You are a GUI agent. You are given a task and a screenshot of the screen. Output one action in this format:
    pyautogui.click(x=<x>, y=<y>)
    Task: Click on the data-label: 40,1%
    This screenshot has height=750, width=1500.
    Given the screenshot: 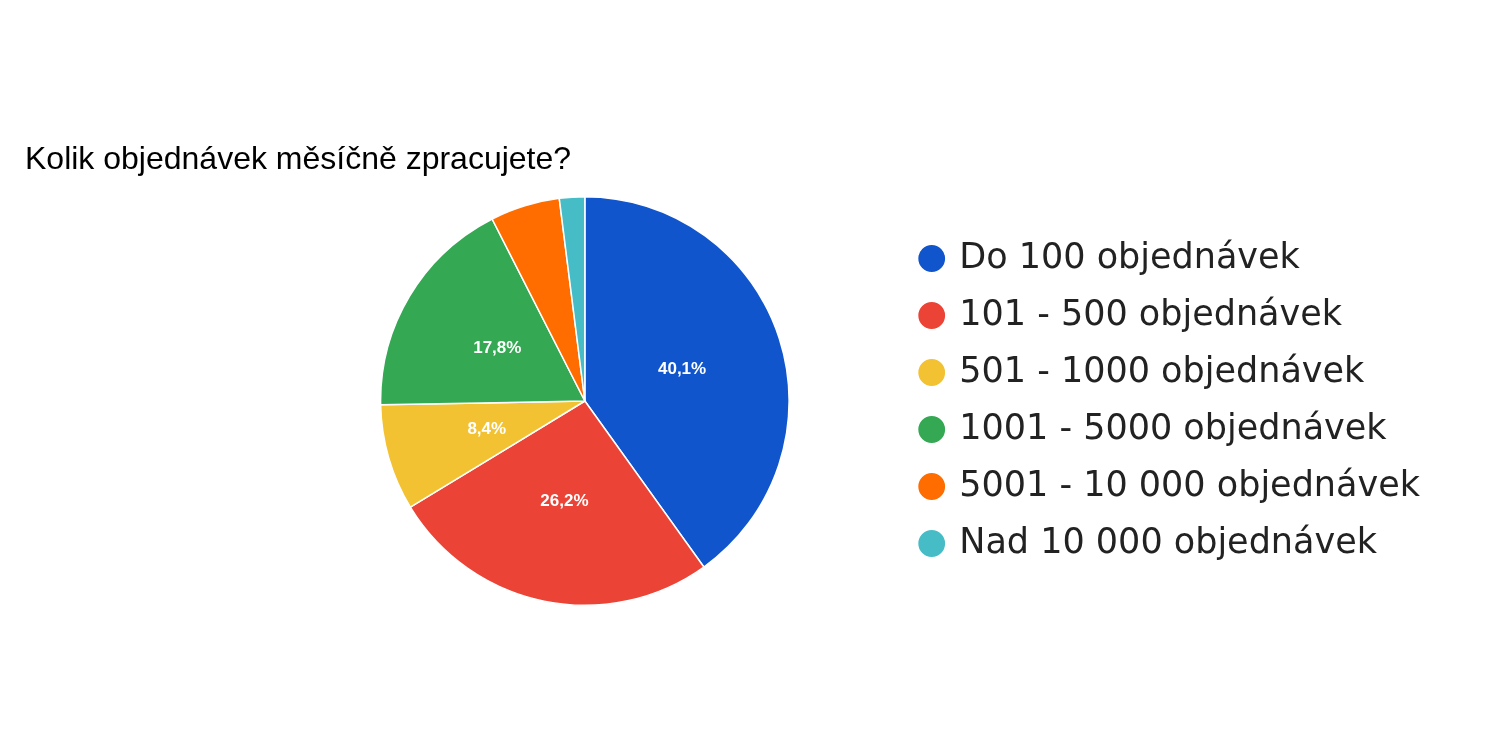 What is the action you would take?
    pyautogui.click(x=682, y=369)
    